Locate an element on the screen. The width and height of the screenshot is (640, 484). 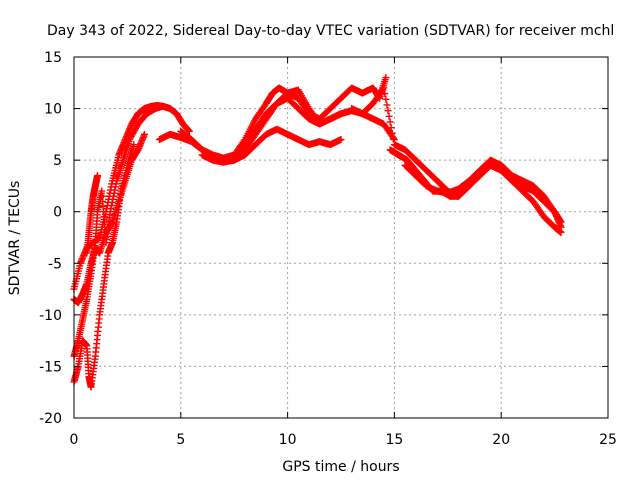
y-tick-label: 15 is located at coordinates (53, 58).